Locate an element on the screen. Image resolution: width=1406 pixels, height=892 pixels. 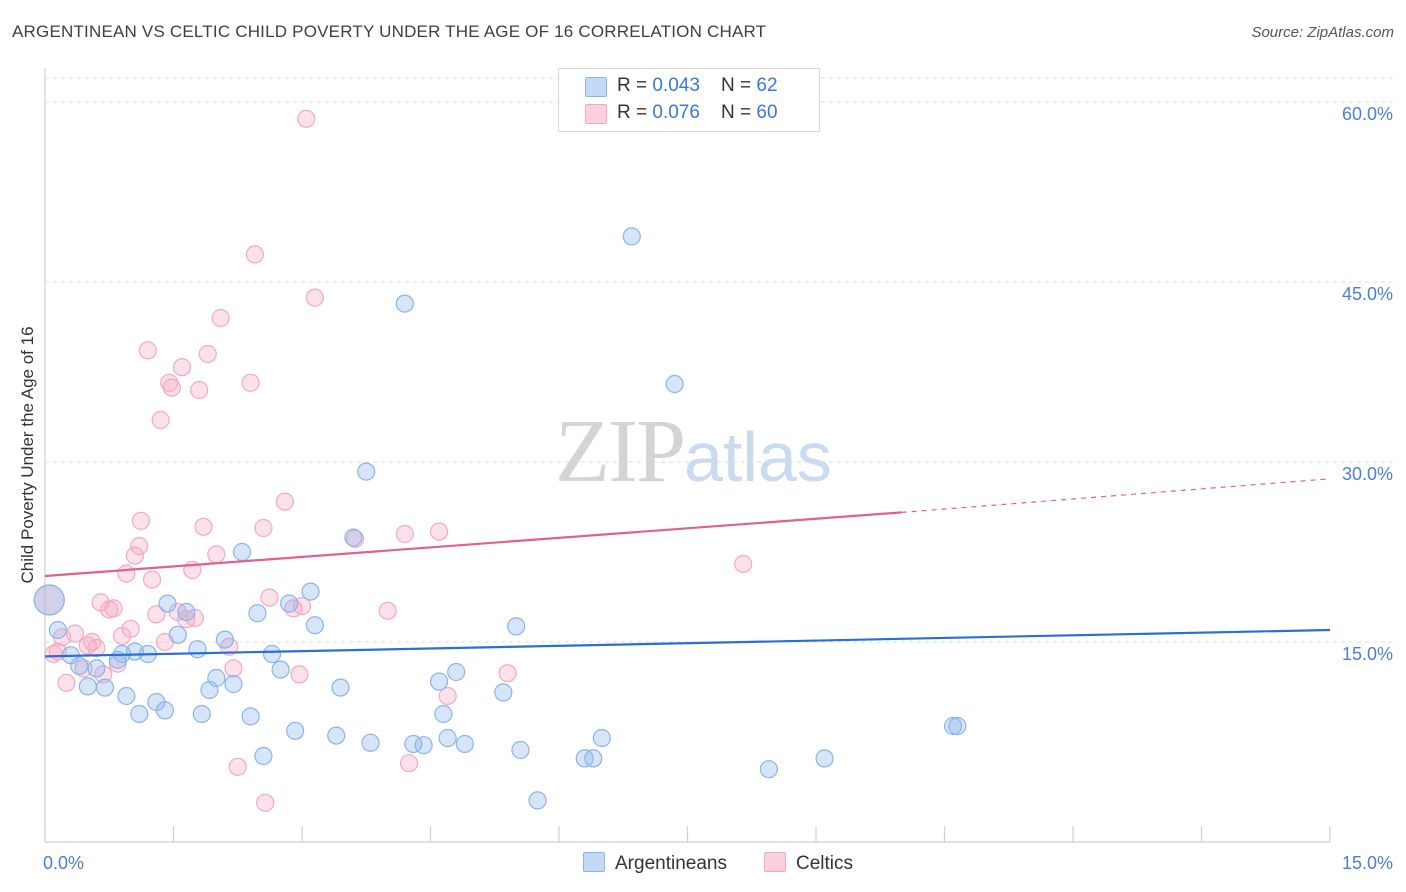
bottom-argentineans-swatch is located at coordinates (594, 862).